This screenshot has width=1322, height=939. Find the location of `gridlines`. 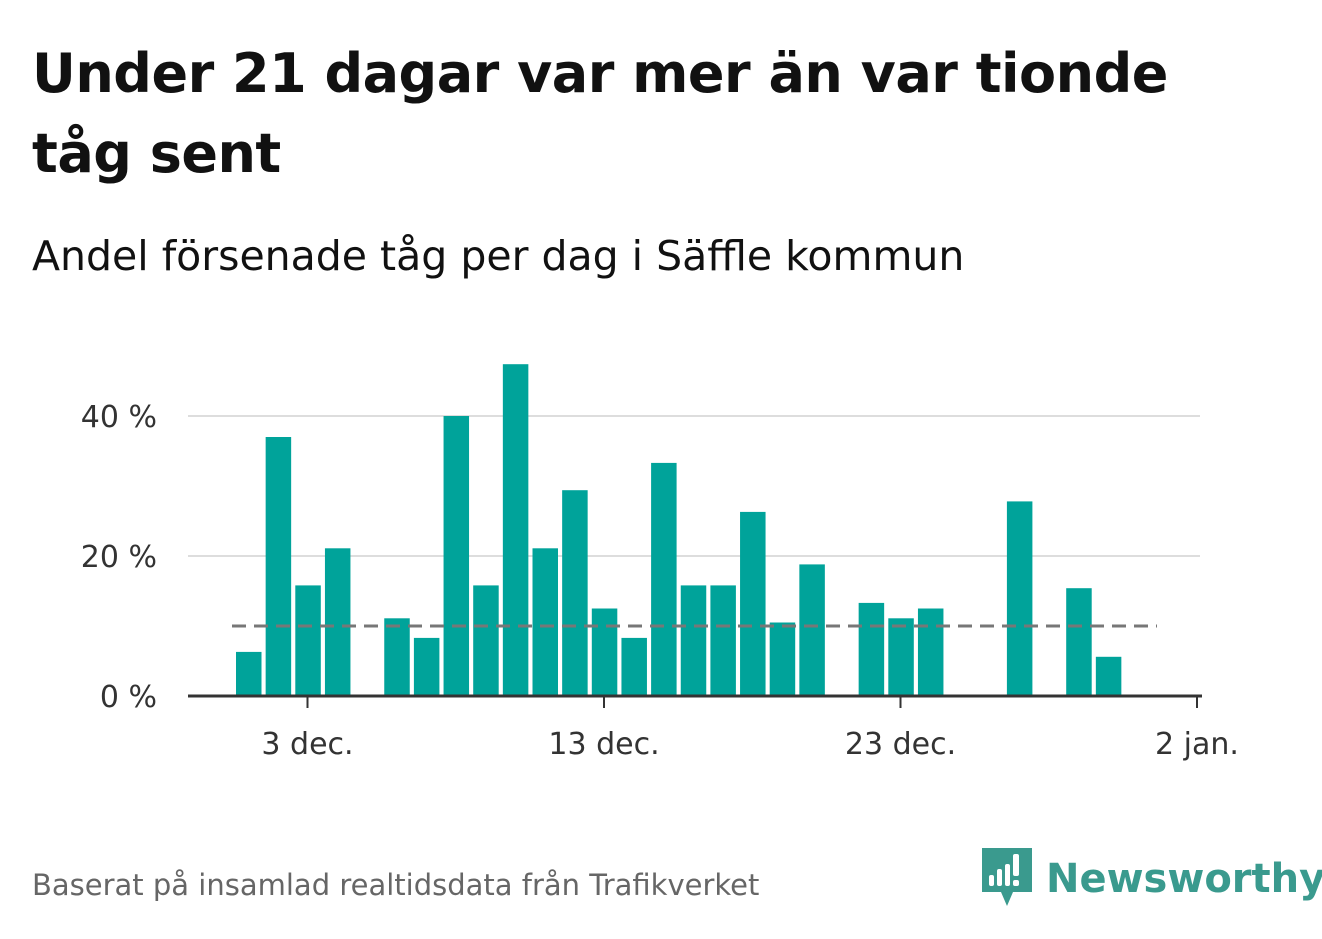

gridlines is located at coordinates (694, 486).